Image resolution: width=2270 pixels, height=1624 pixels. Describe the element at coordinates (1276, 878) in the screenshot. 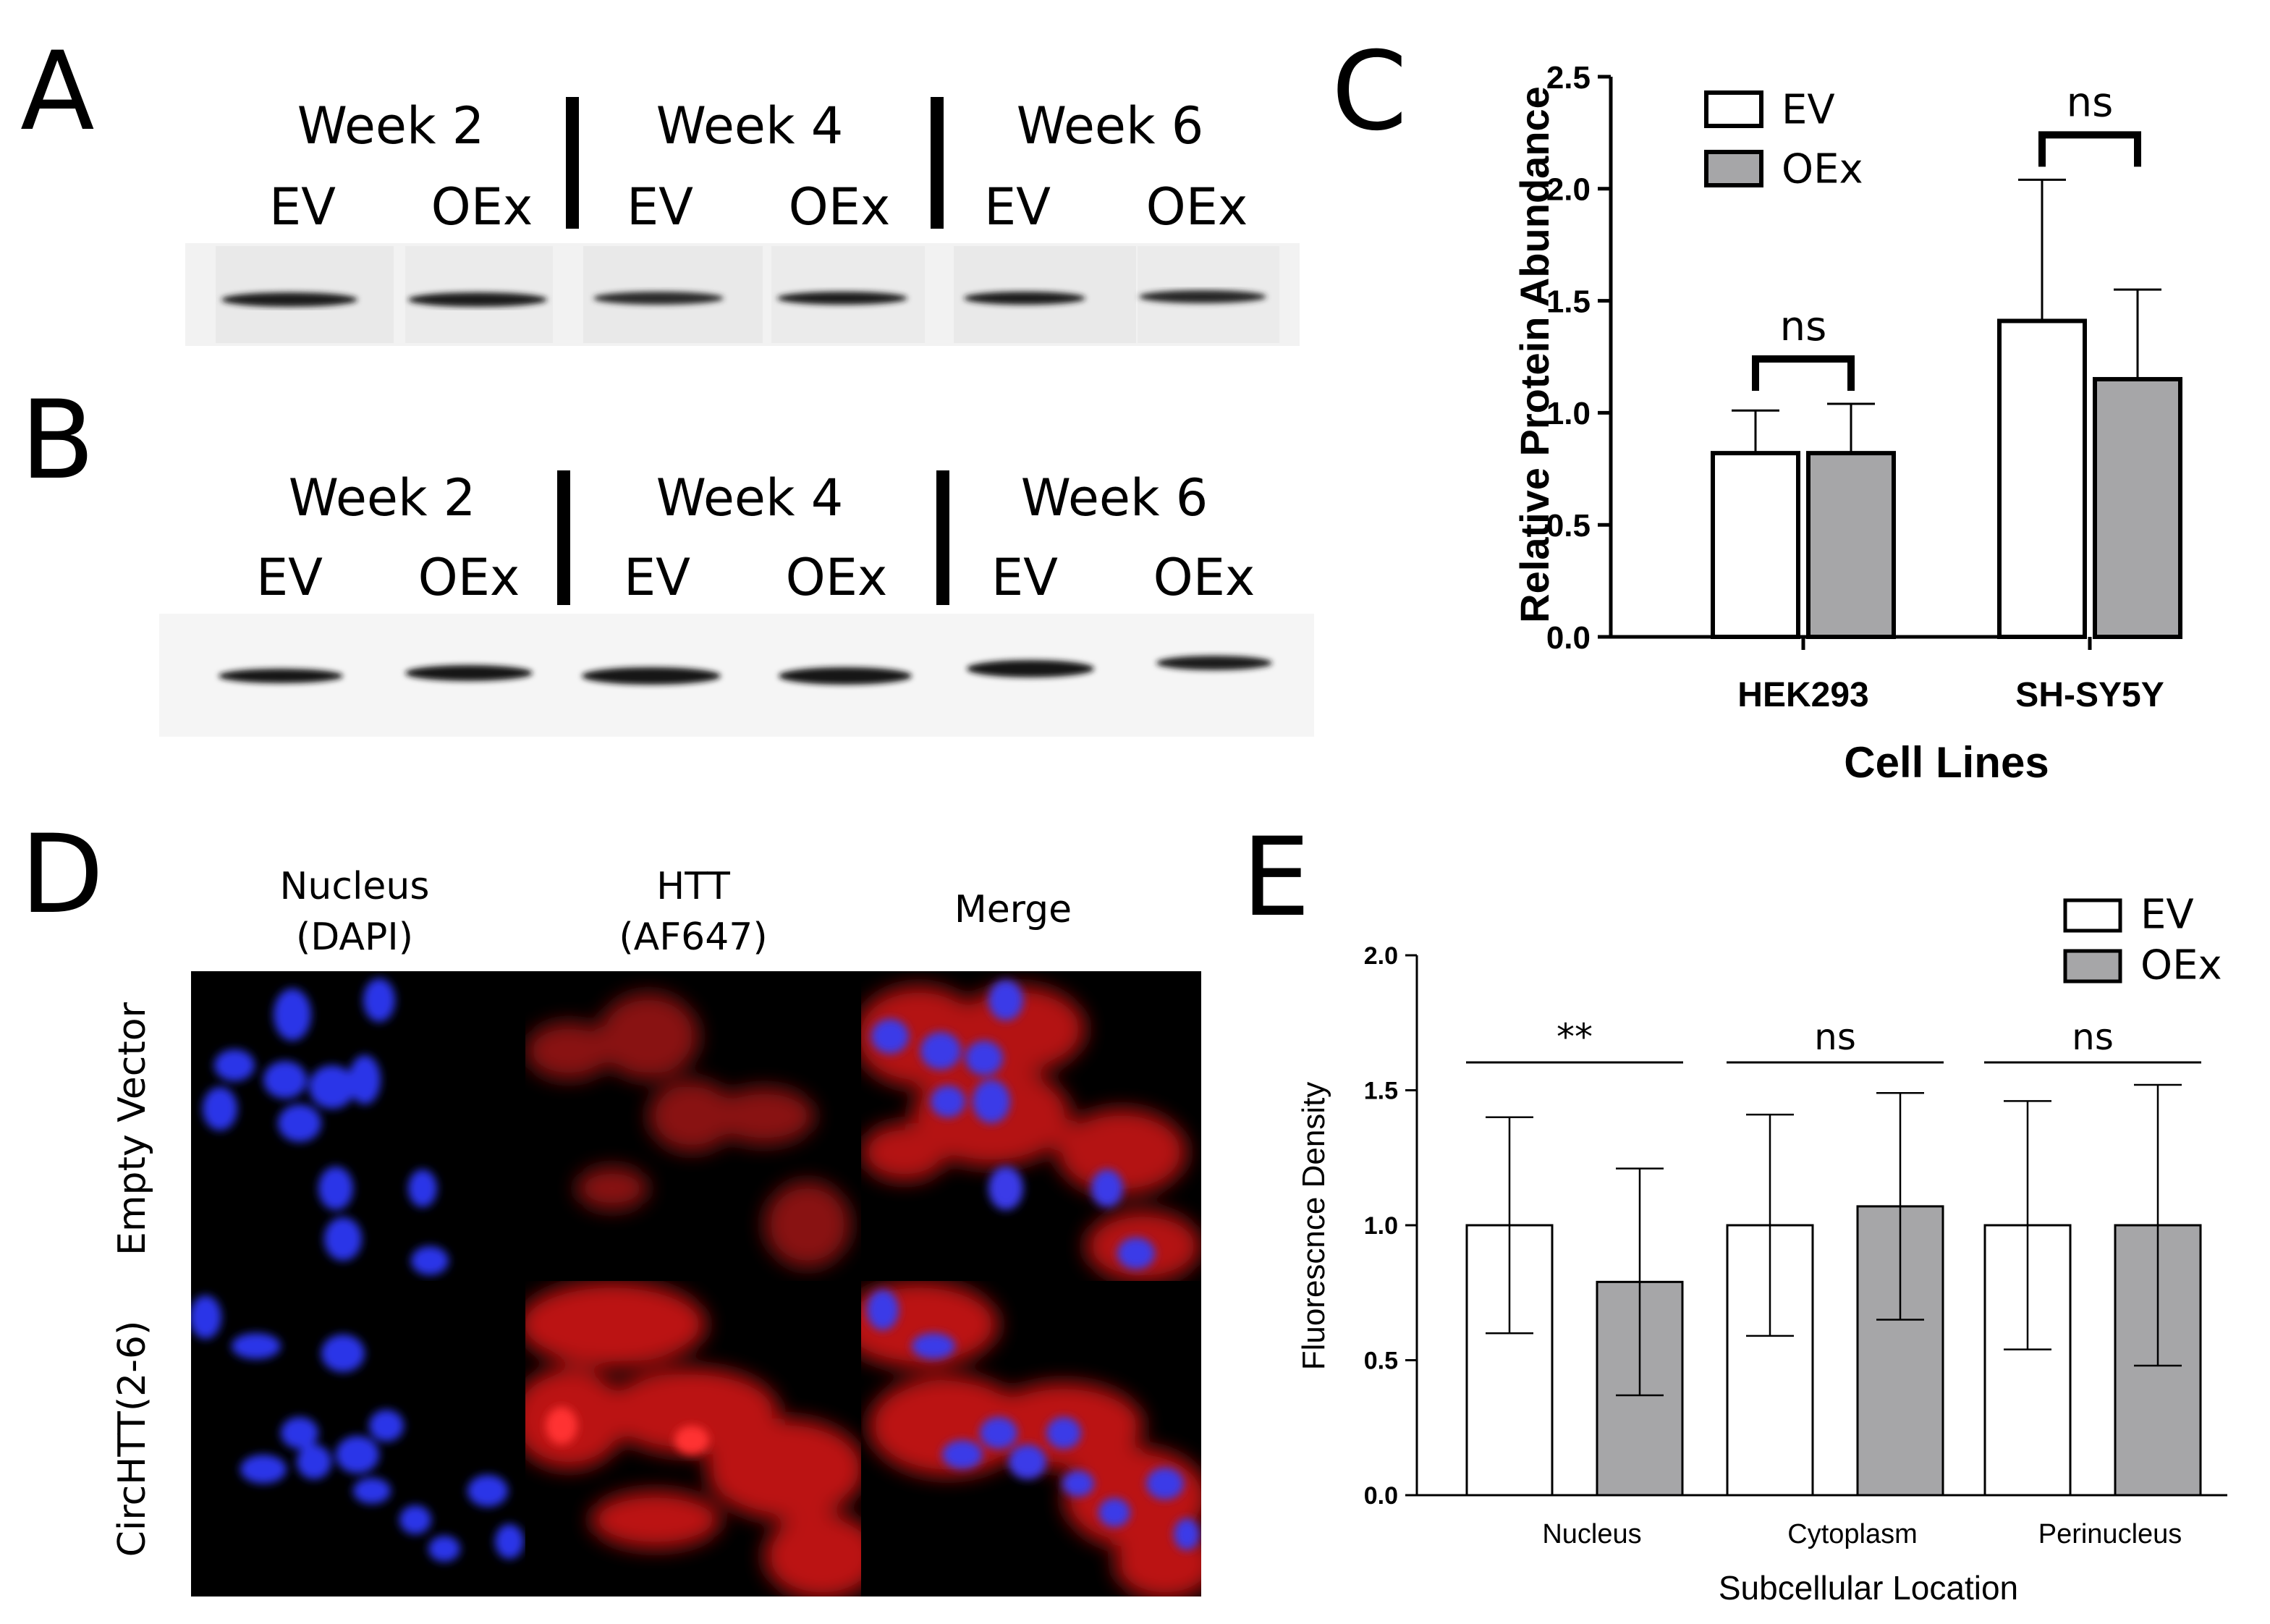

I see `panel-e-letter: E` at that location.